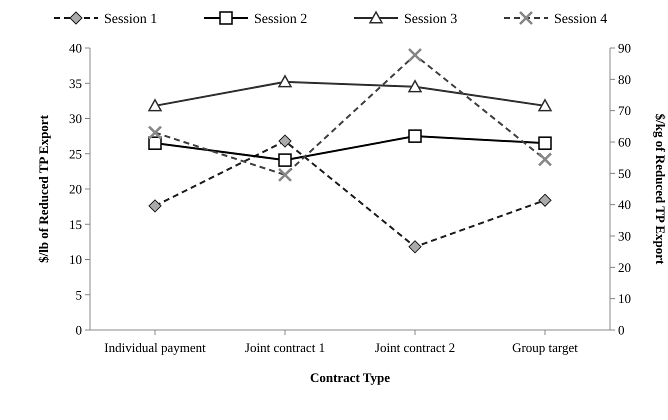 This screenshot has height=420, width=668. I want to click on y2-tick-label: 90, so click(624, 48).